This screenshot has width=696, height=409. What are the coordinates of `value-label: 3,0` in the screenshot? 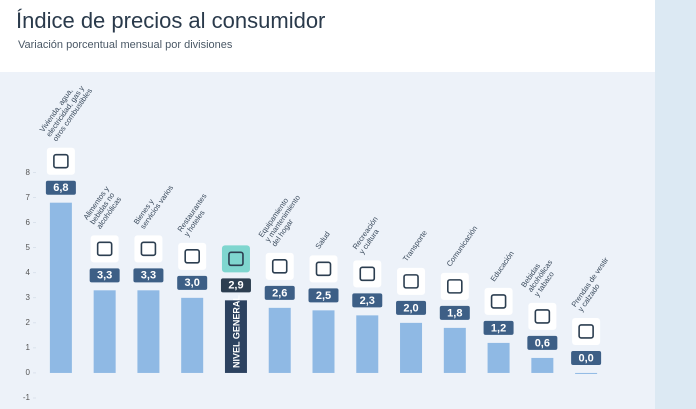 It's located at (192, 283).